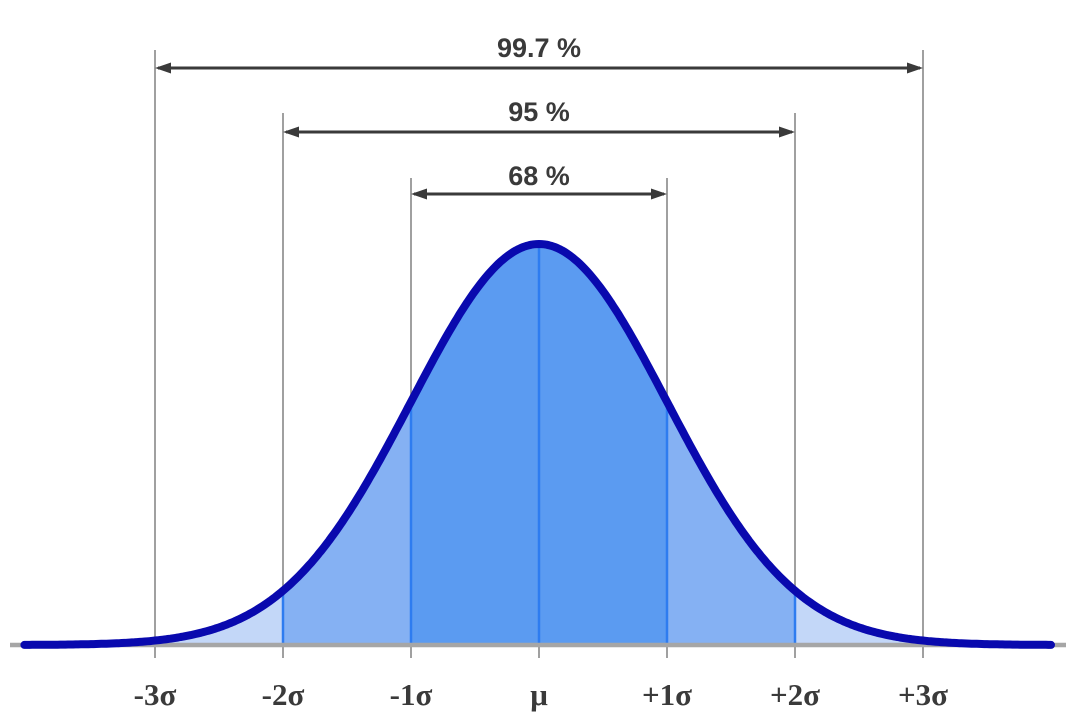  I want to click on x-tick-label-+3σ: +3σ, so click(923, 694).